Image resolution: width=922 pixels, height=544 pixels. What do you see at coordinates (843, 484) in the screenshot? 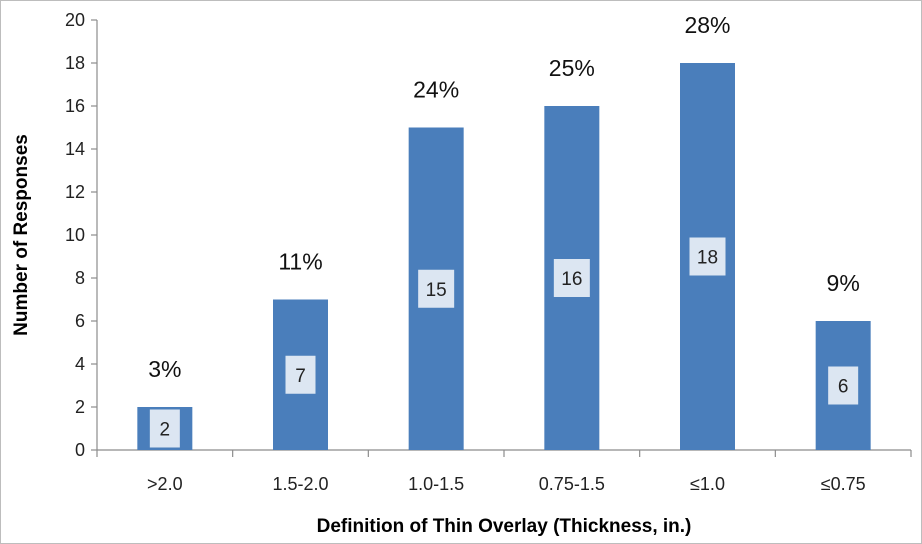
I see `x-tick-label: ≤0.75` at bounding box center [843, 484].